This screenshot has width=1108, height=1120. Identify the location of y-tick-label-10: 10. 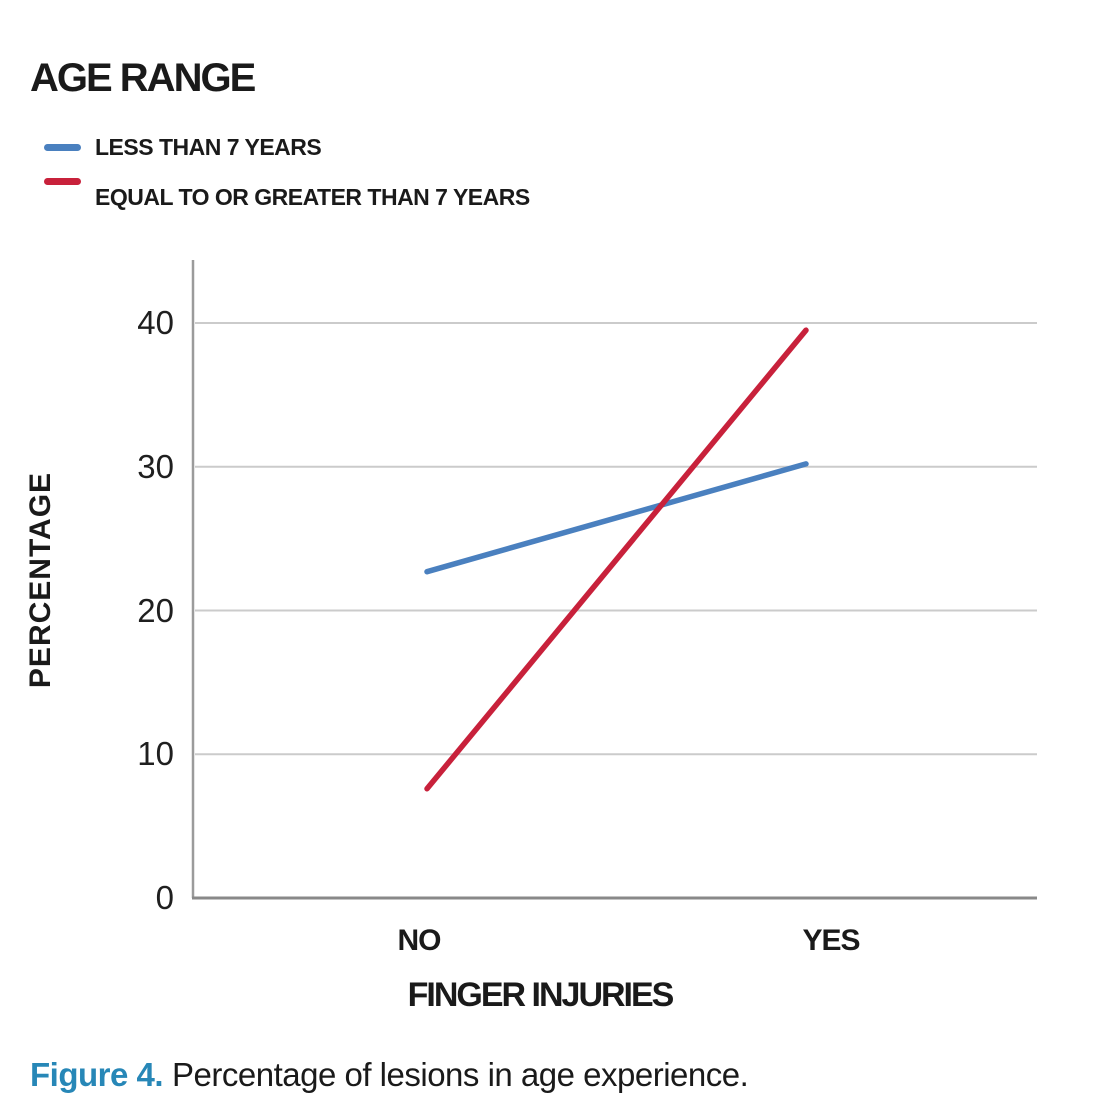
(155, 754).